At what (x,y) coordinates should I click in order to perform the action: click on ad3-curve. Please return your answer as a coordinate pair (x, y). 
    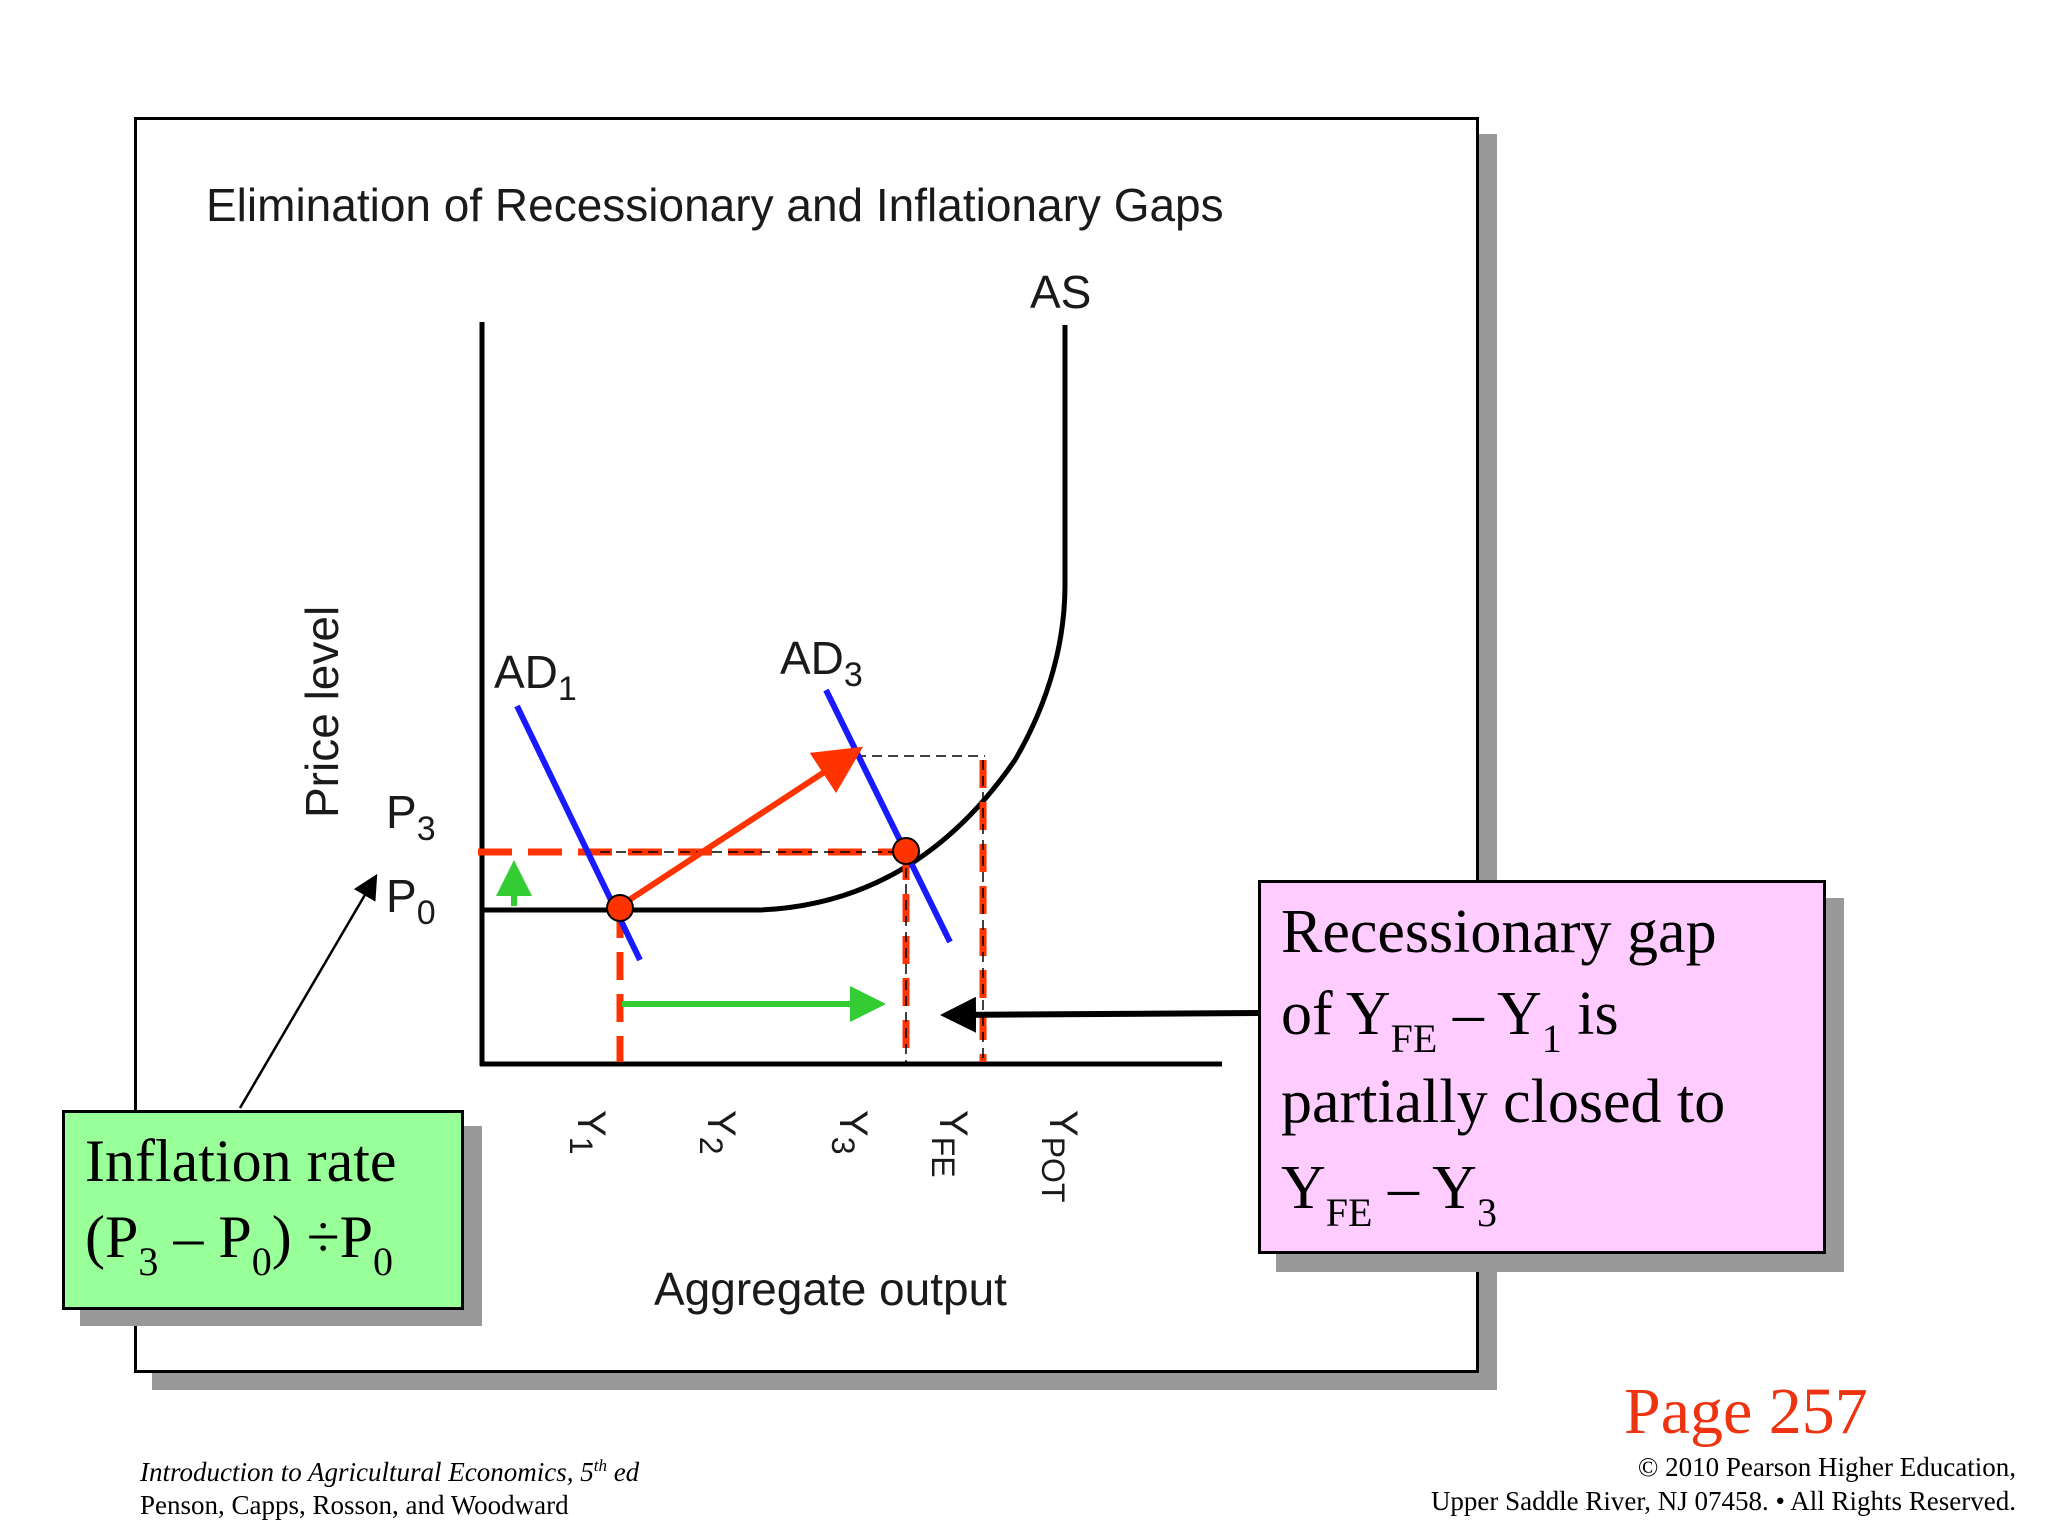
    Looking at the image, I should click on (888, 816).